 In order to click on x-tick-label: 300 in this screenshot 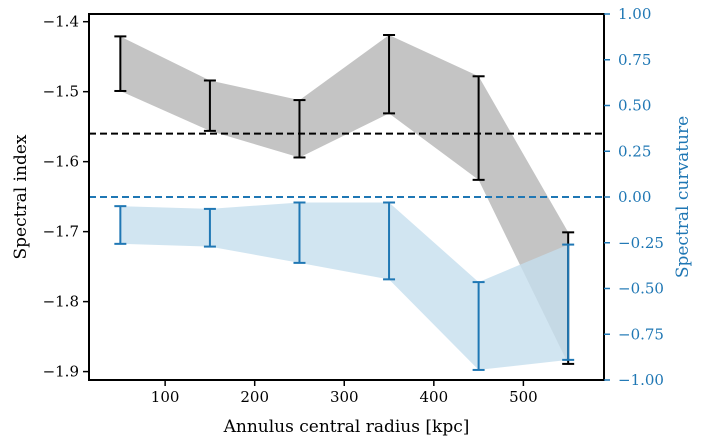, I will do `click(344, 397)`.